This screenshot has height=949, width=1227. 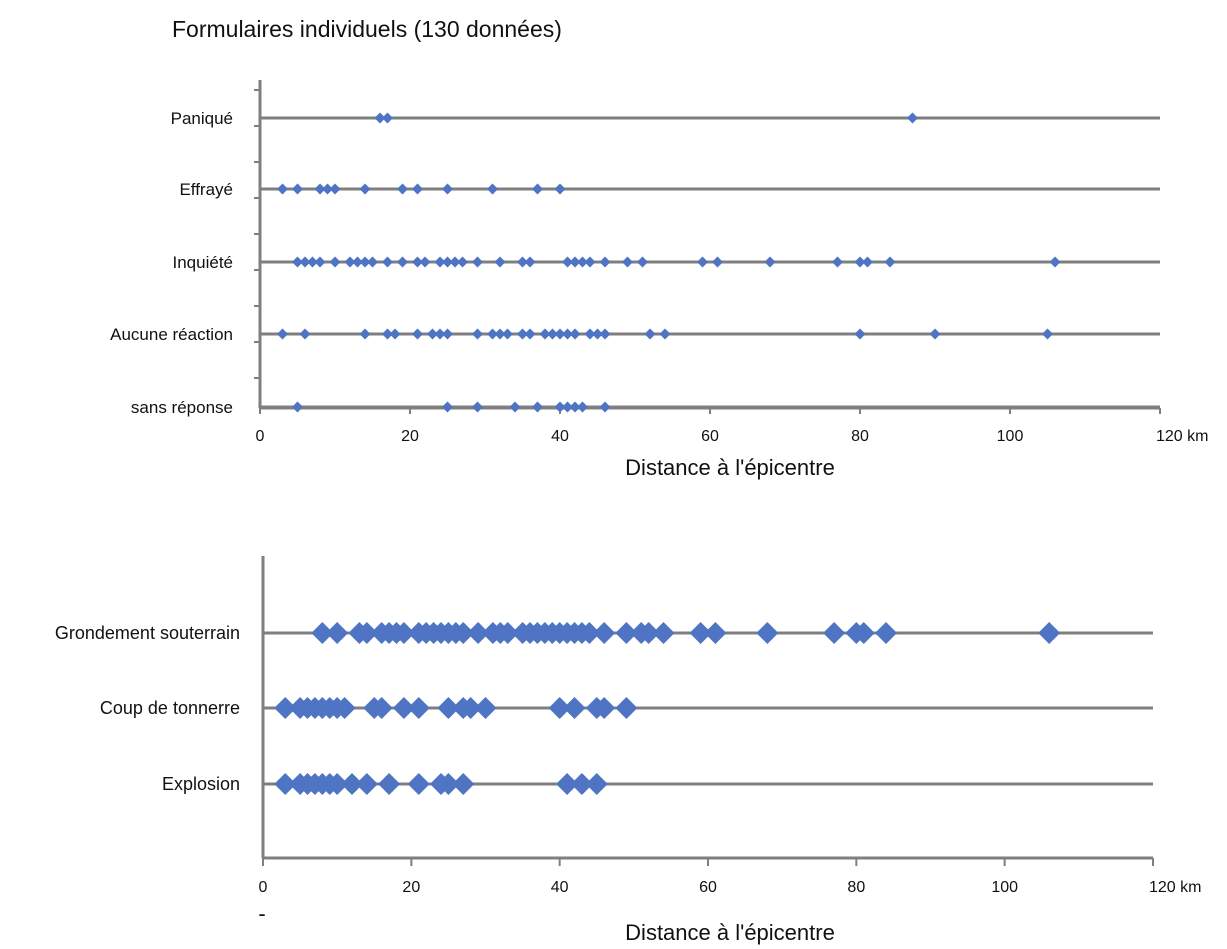 What do you see at coordinates (203, 262) in the screenshot?
I see `series-label: Inquiété` at bounding box center [203, 262].